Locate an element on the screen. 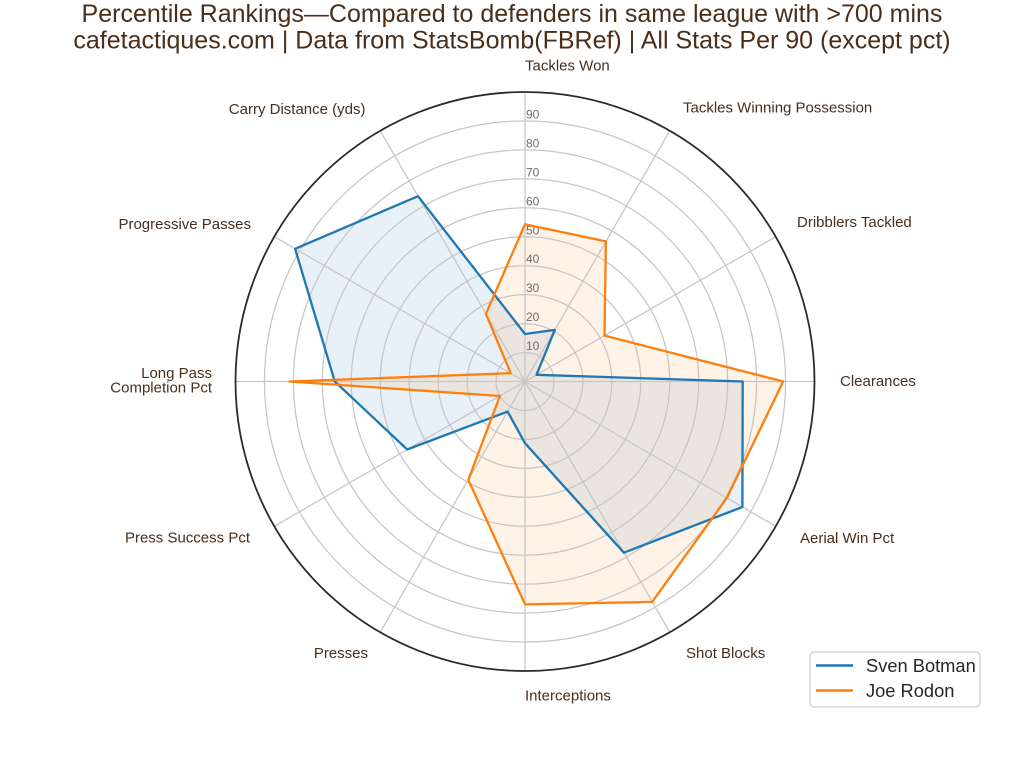 This screenshot has width=1024, height=768. svg-text: Shot Blocks is located at coordinates (725, 653).